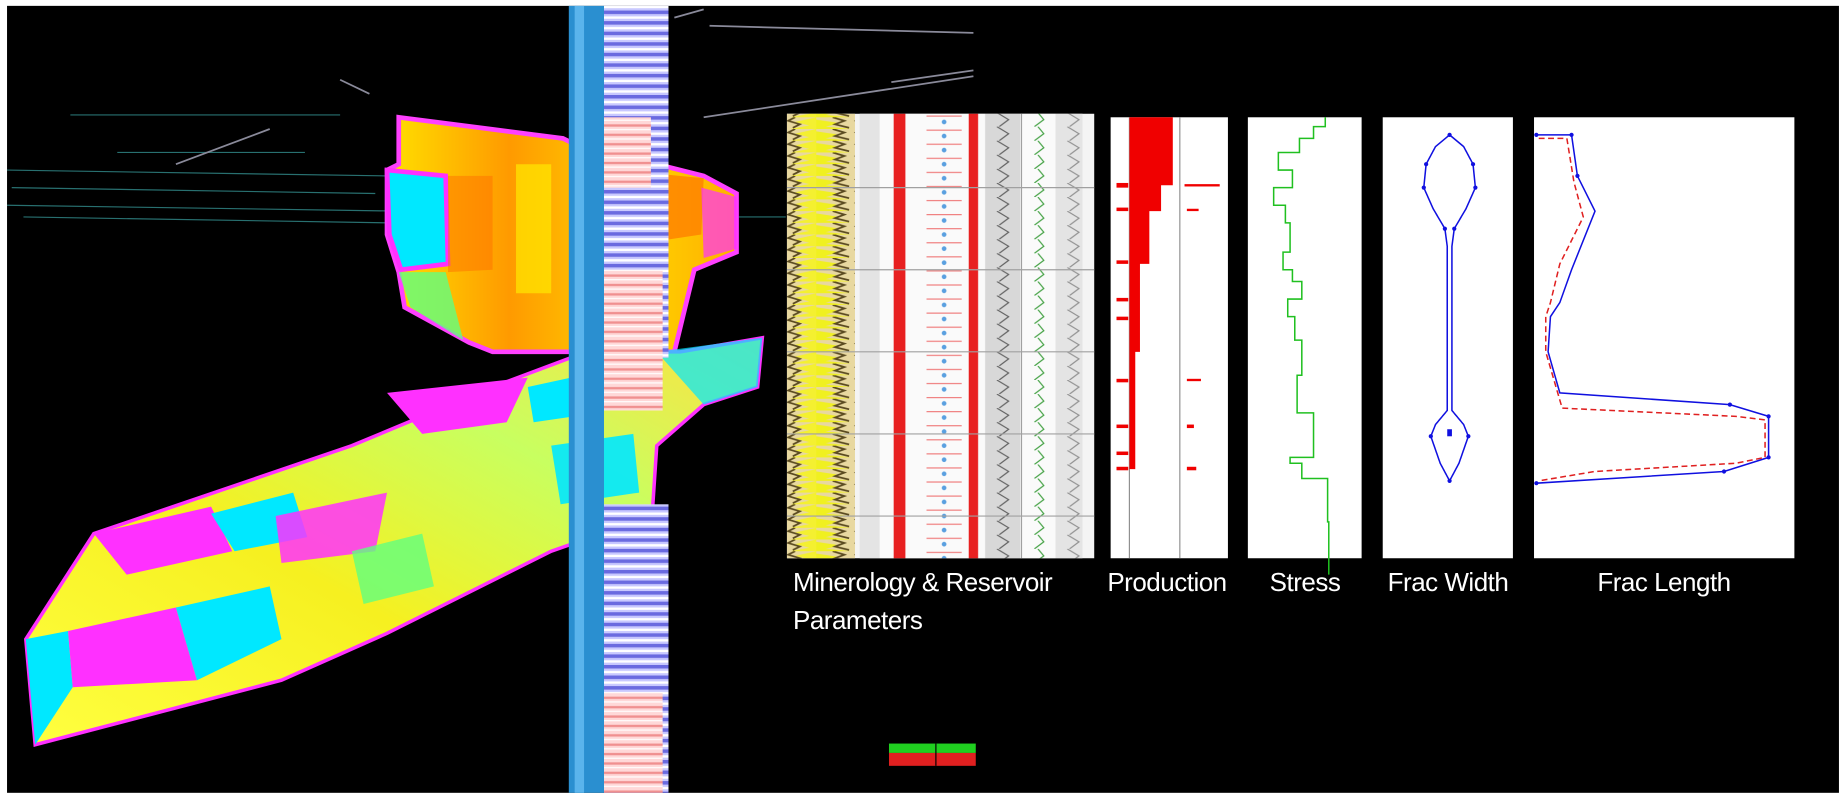  I want to click on panel-label: Frac Width, so click(1448, 582).